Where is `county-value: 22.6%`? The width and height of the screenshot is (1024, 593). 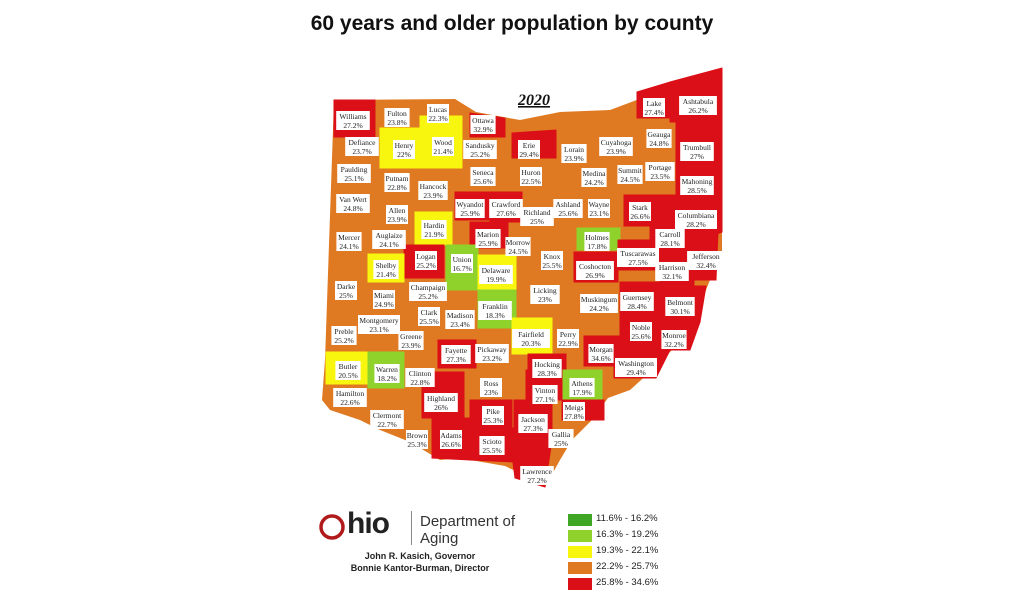
county-value: 22.6% is located at coordinates (349, 402).